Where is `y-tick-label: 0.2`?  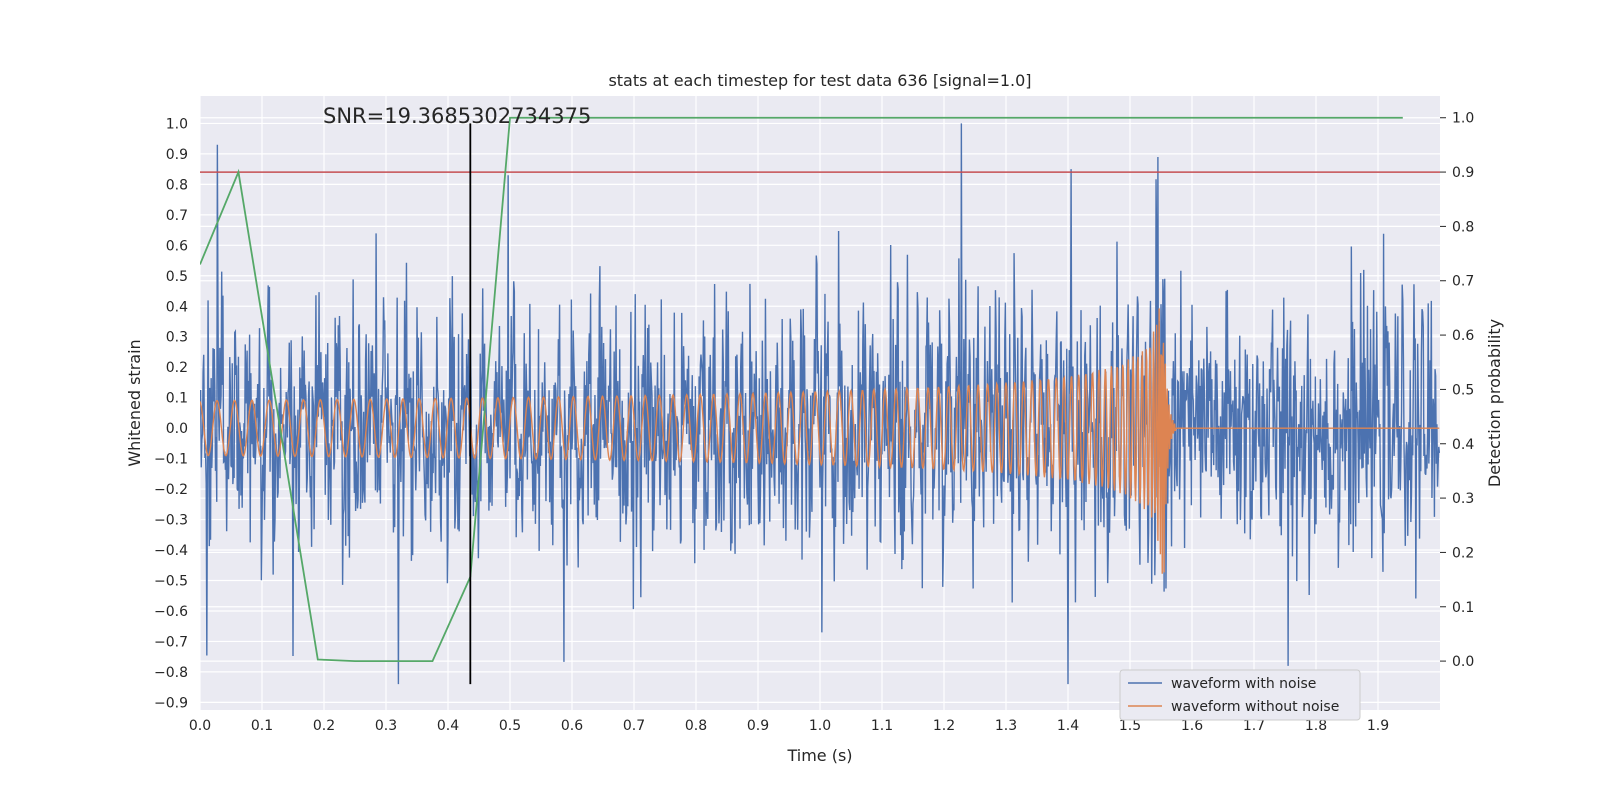
y-tick-label: 0.2 is located at coordinates (177, 368).